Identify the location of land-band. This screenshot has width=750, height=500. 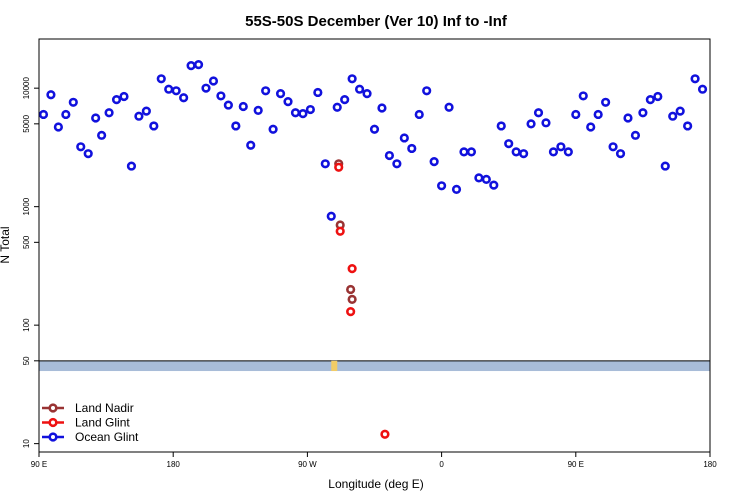
(374, 366).